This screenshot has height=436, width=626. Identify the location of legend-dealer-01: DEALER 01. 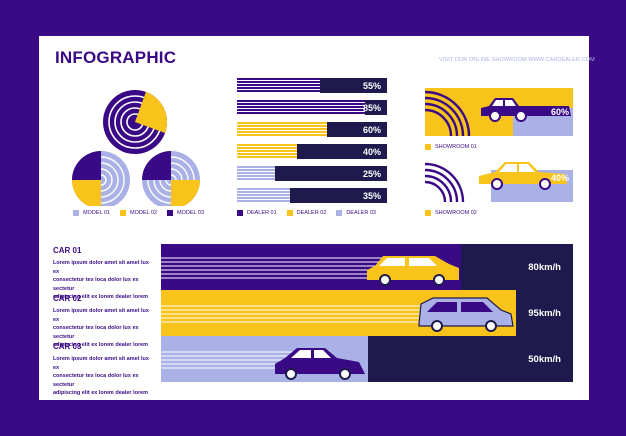
(257, 213).